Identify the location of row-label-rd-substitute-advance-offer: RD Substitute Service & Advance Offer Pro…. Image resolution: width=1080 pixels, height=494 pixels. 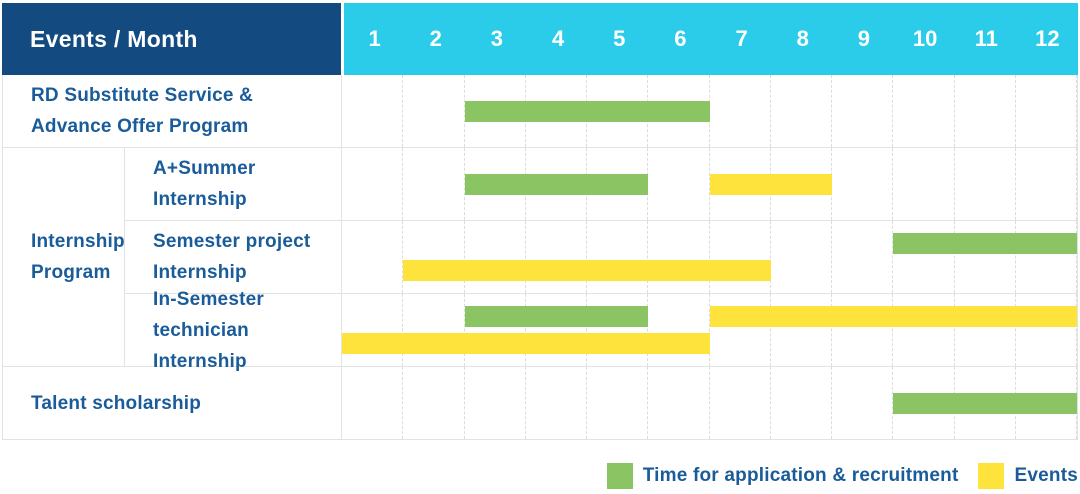
(172, 111).